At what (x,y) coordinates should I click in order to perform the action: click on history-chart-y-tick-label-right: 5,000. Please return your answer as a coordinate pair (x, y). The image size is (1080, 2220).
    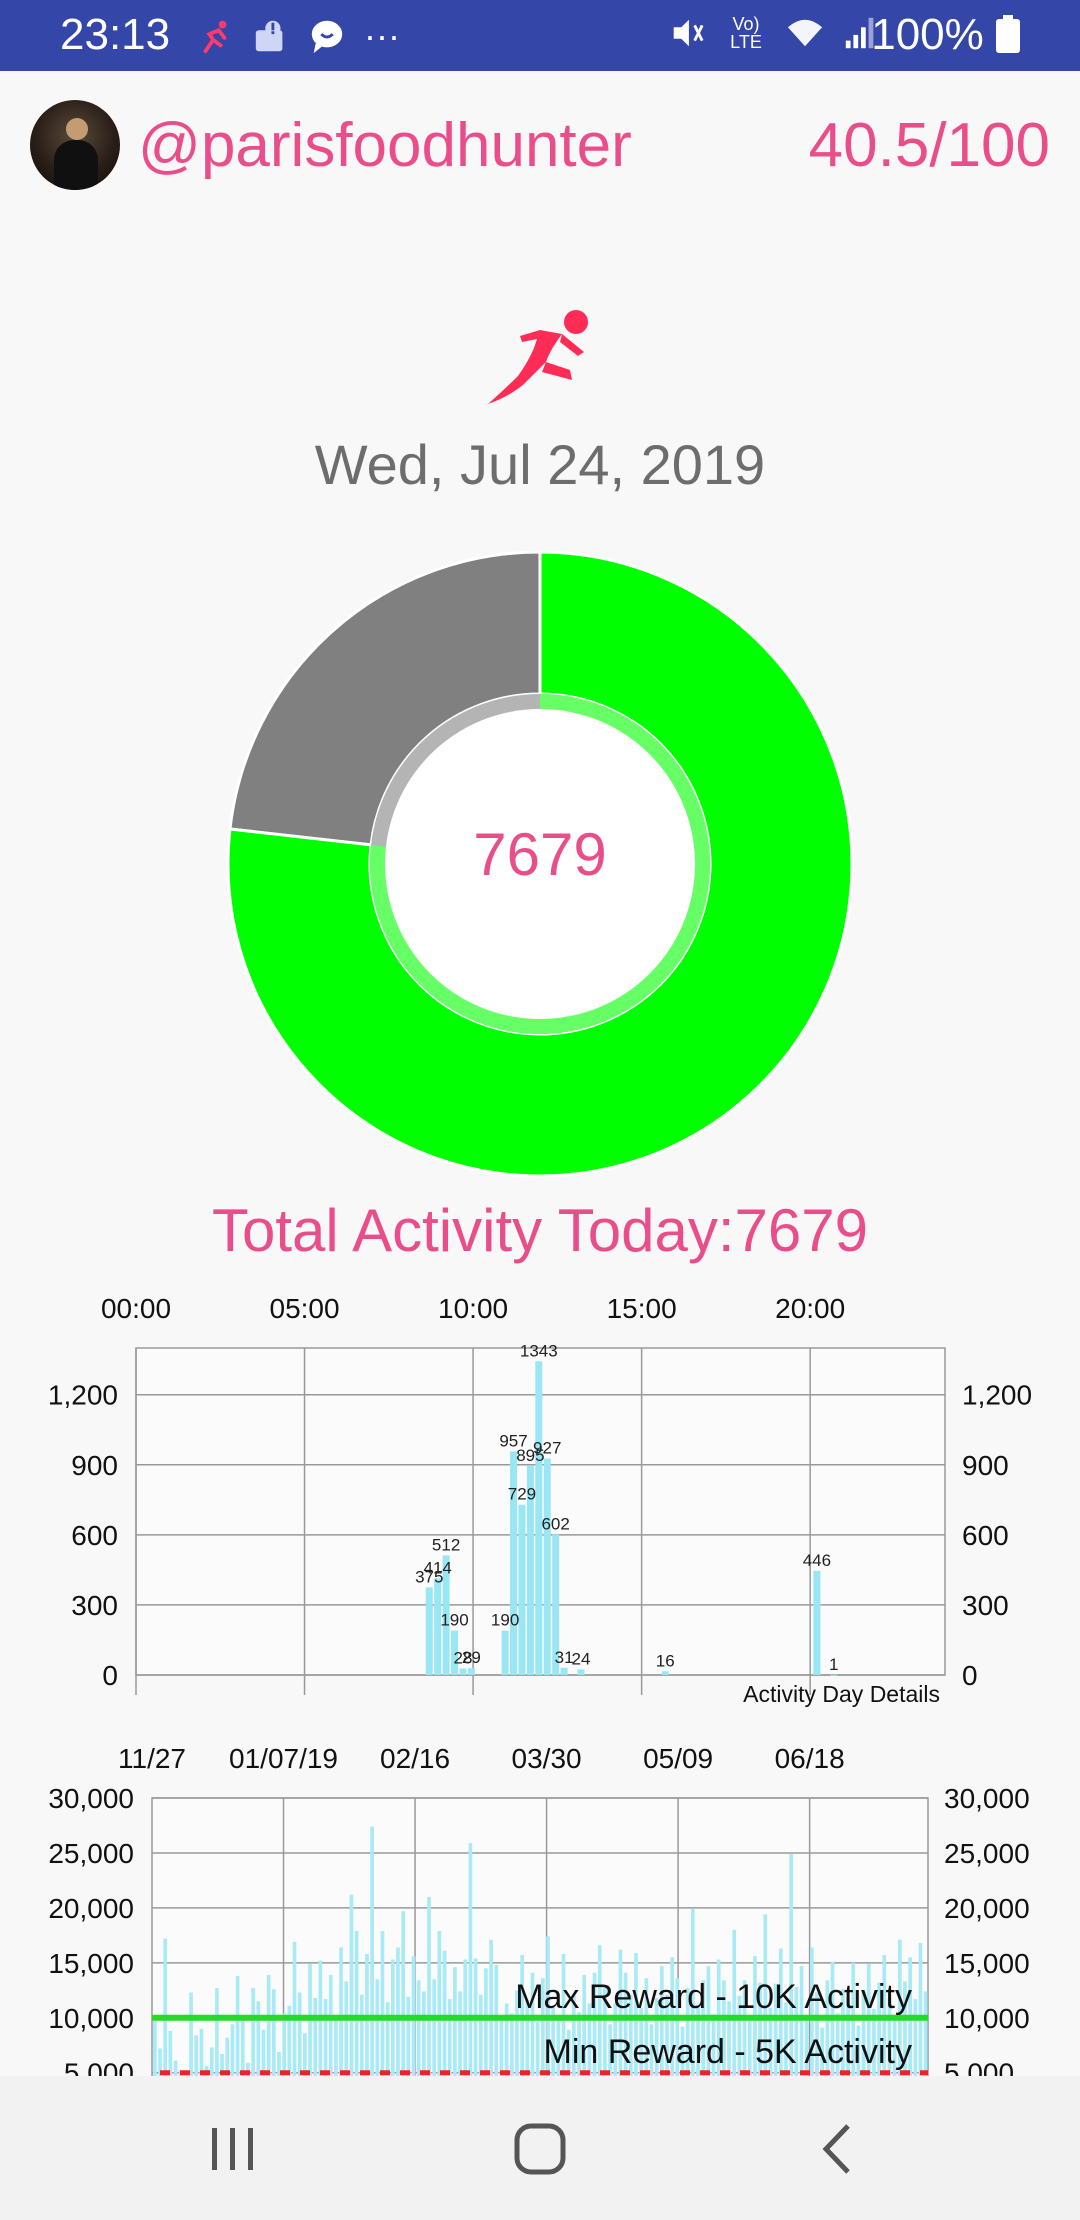
    Looking at the image, I should click on (979, 2067).